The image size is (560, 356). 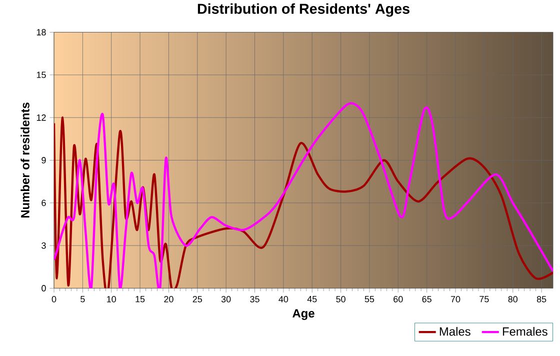 I want to click on y-tick-label: 12, so click(x=41, y=117).